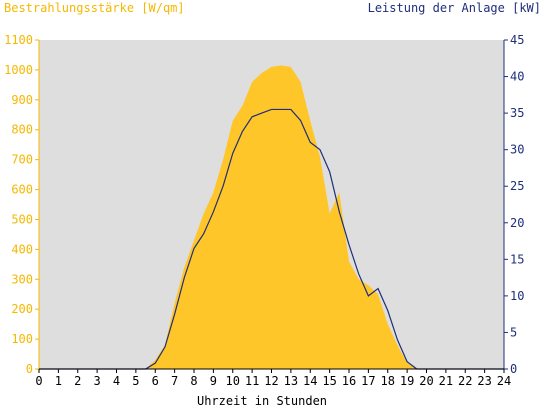 This screenshot has width=544, height=408. What do you see at coordinates (349, 381) in the screenshot?
I see `x-tick-label: 16` at bounding box center [349, 381].